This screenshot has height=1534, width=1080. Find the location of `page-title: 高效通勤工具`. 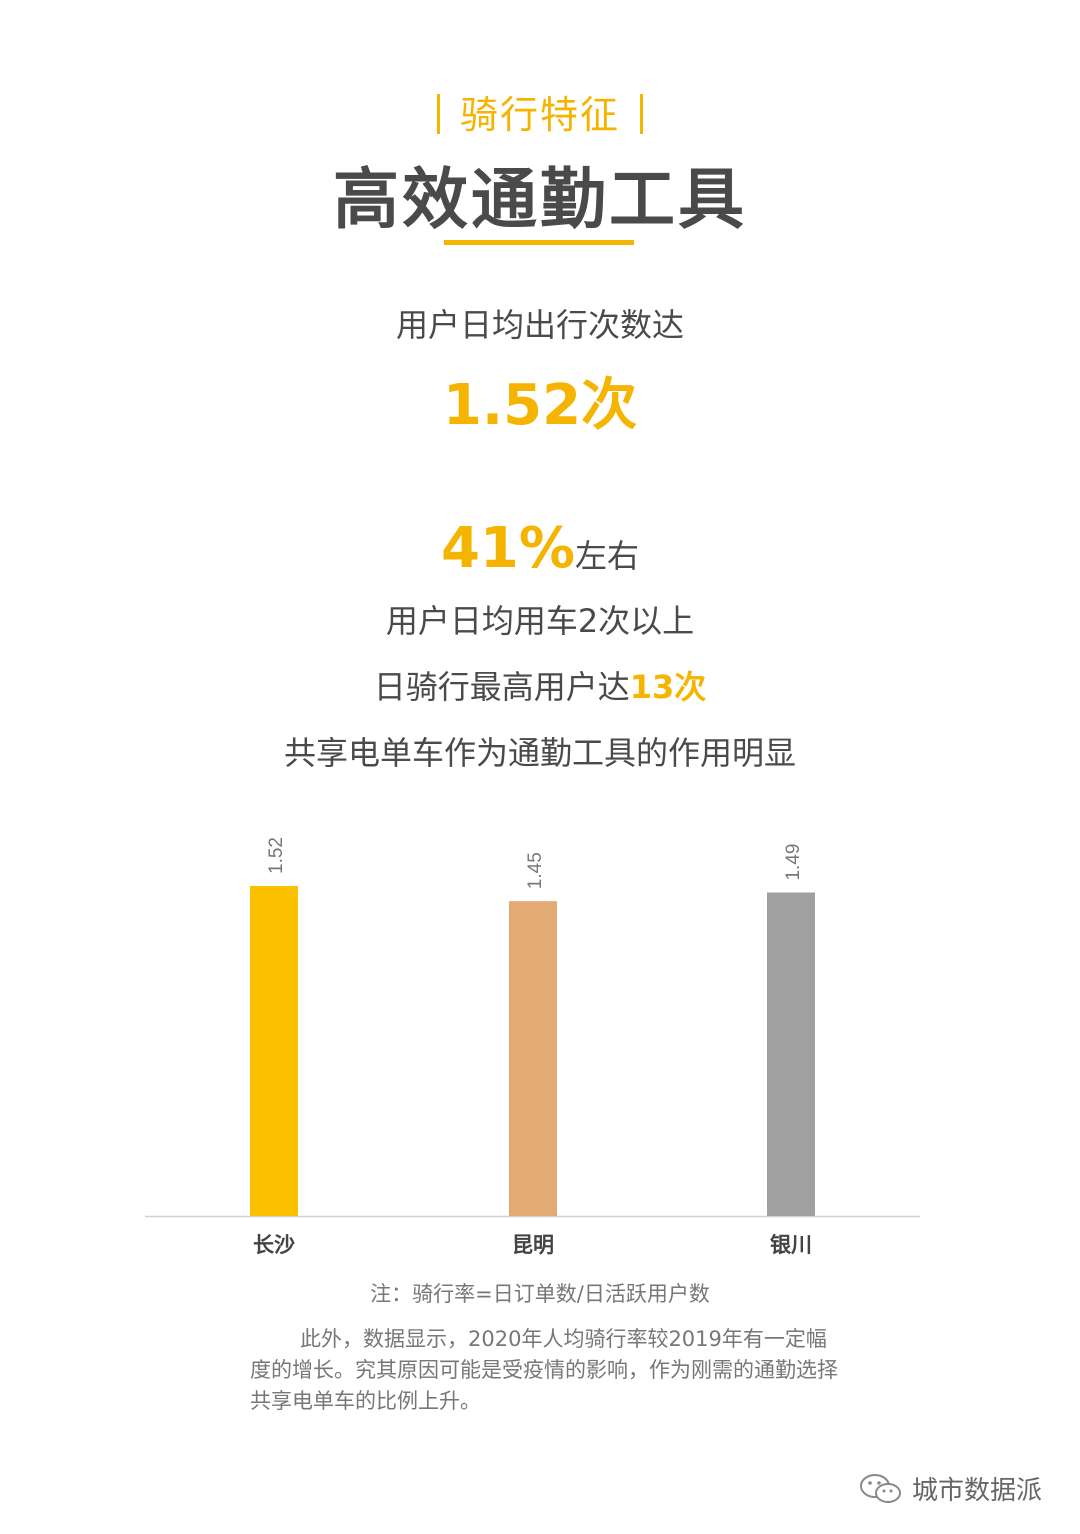

page-title: 高效通勤工具 is located at coordinates (540, 199).